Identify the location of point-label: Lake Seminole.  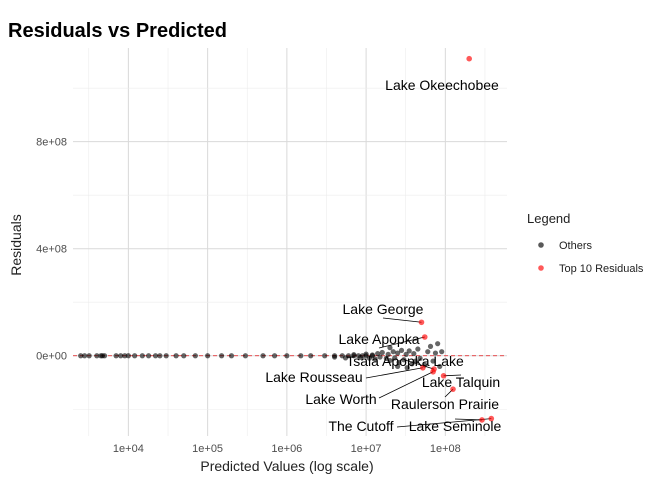
(455, 426).